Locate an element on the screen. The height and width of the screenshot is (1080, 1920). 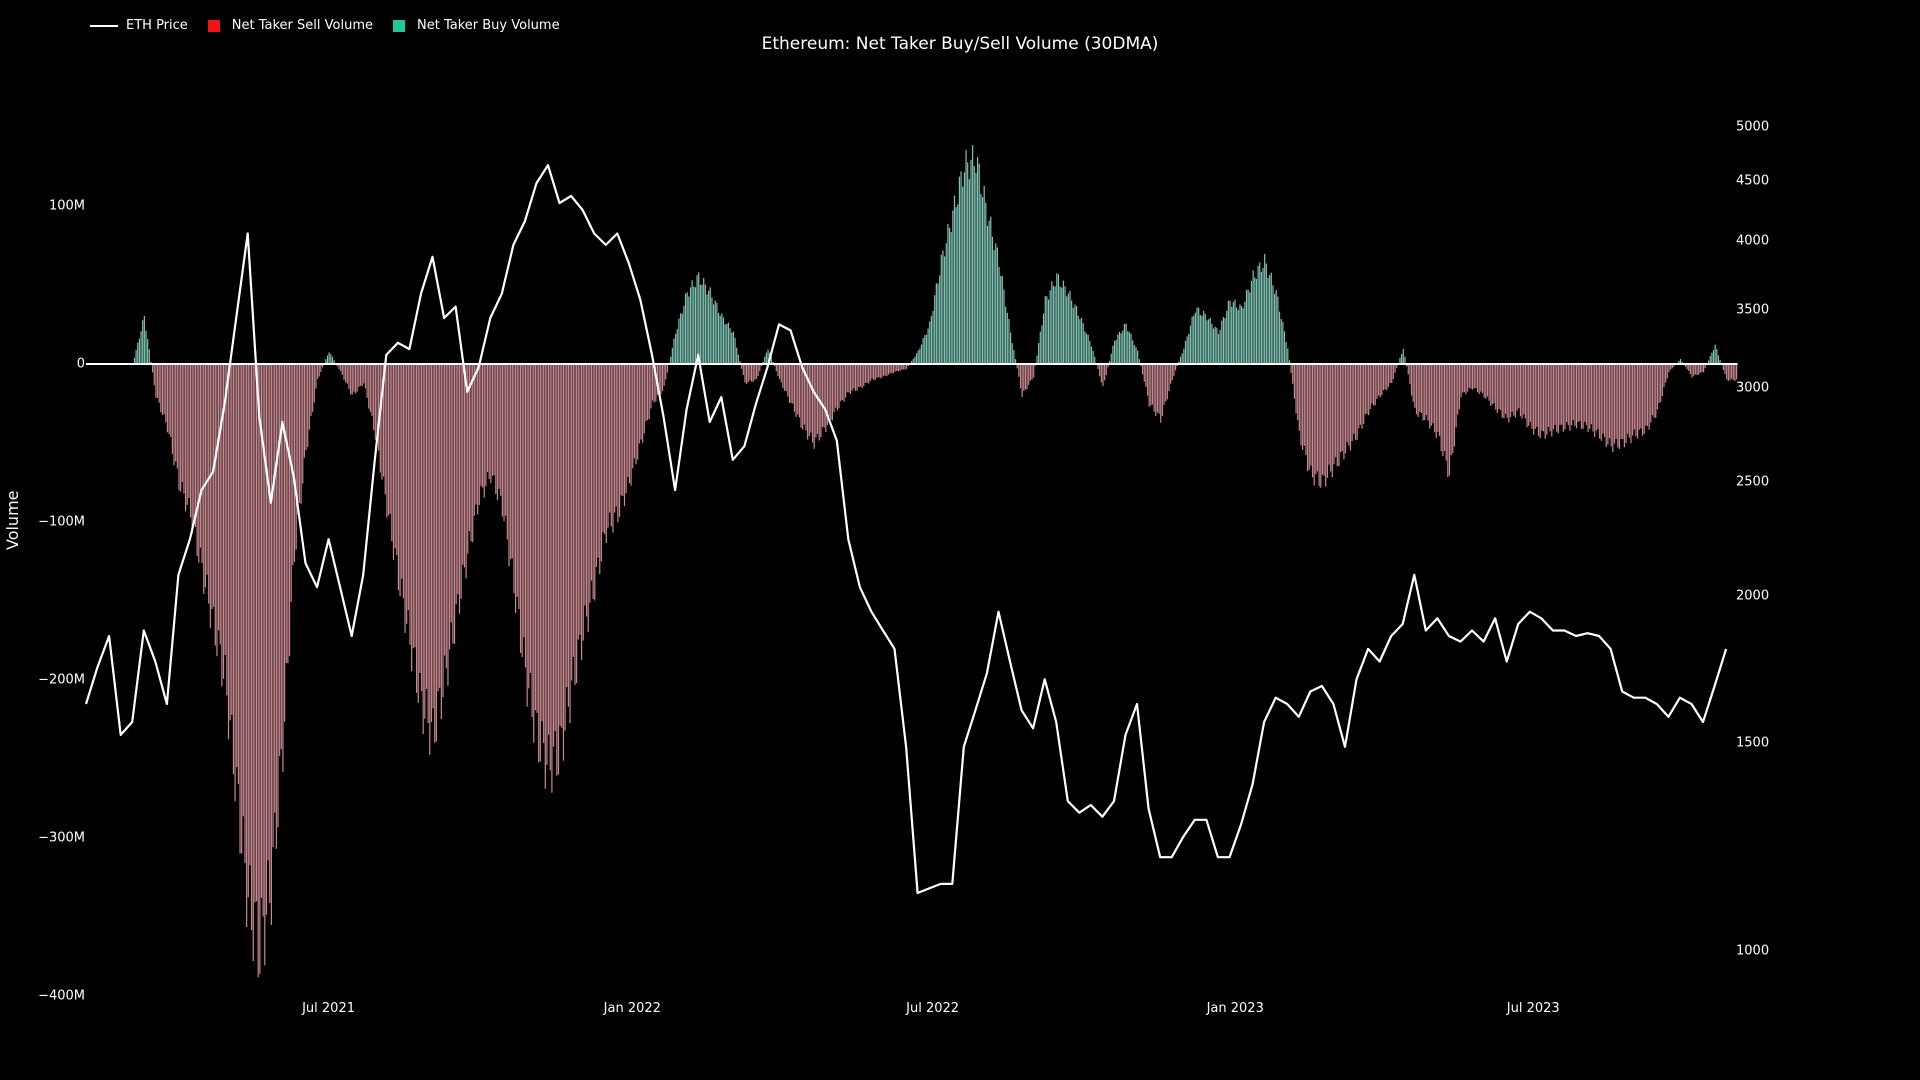
y-left-tick: 100M is located at coordinates (66, 206).